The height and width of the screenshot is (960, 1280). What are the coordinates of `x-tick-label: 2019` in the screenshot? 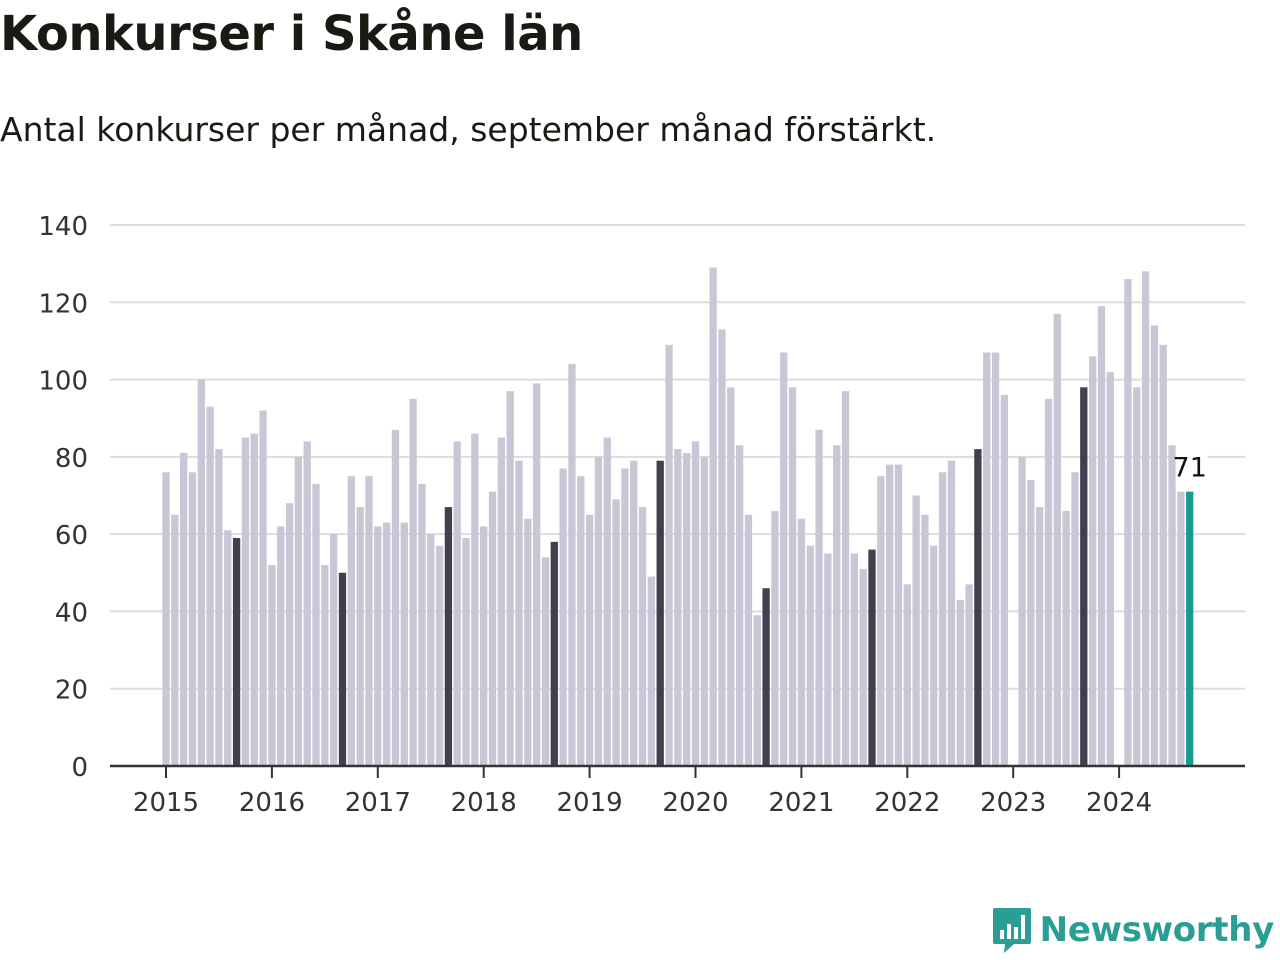 It's located at (590, 803).